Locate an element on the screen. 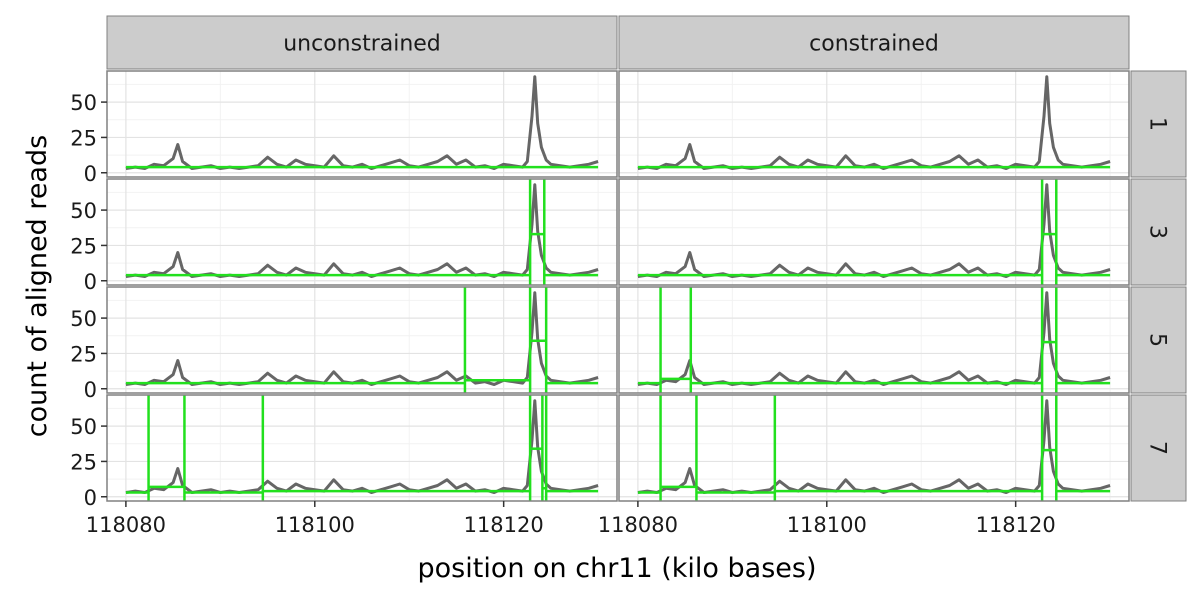 The height and width of the screenshot is (605, 1200). facet-strip-constrained is located at coordinates (874, 42).